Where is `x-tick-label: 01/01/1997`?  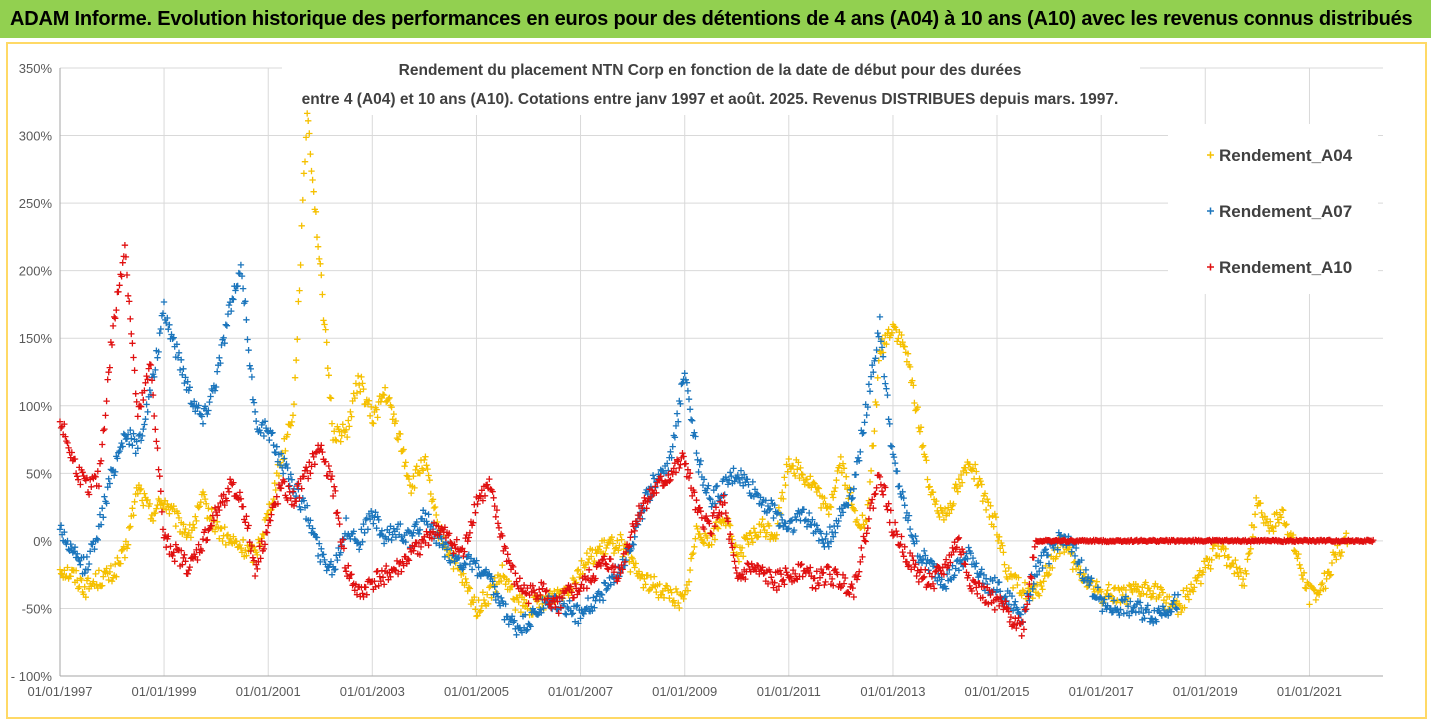
x-tick-label: 01/01/1997 is located at coordinates (59, 691).